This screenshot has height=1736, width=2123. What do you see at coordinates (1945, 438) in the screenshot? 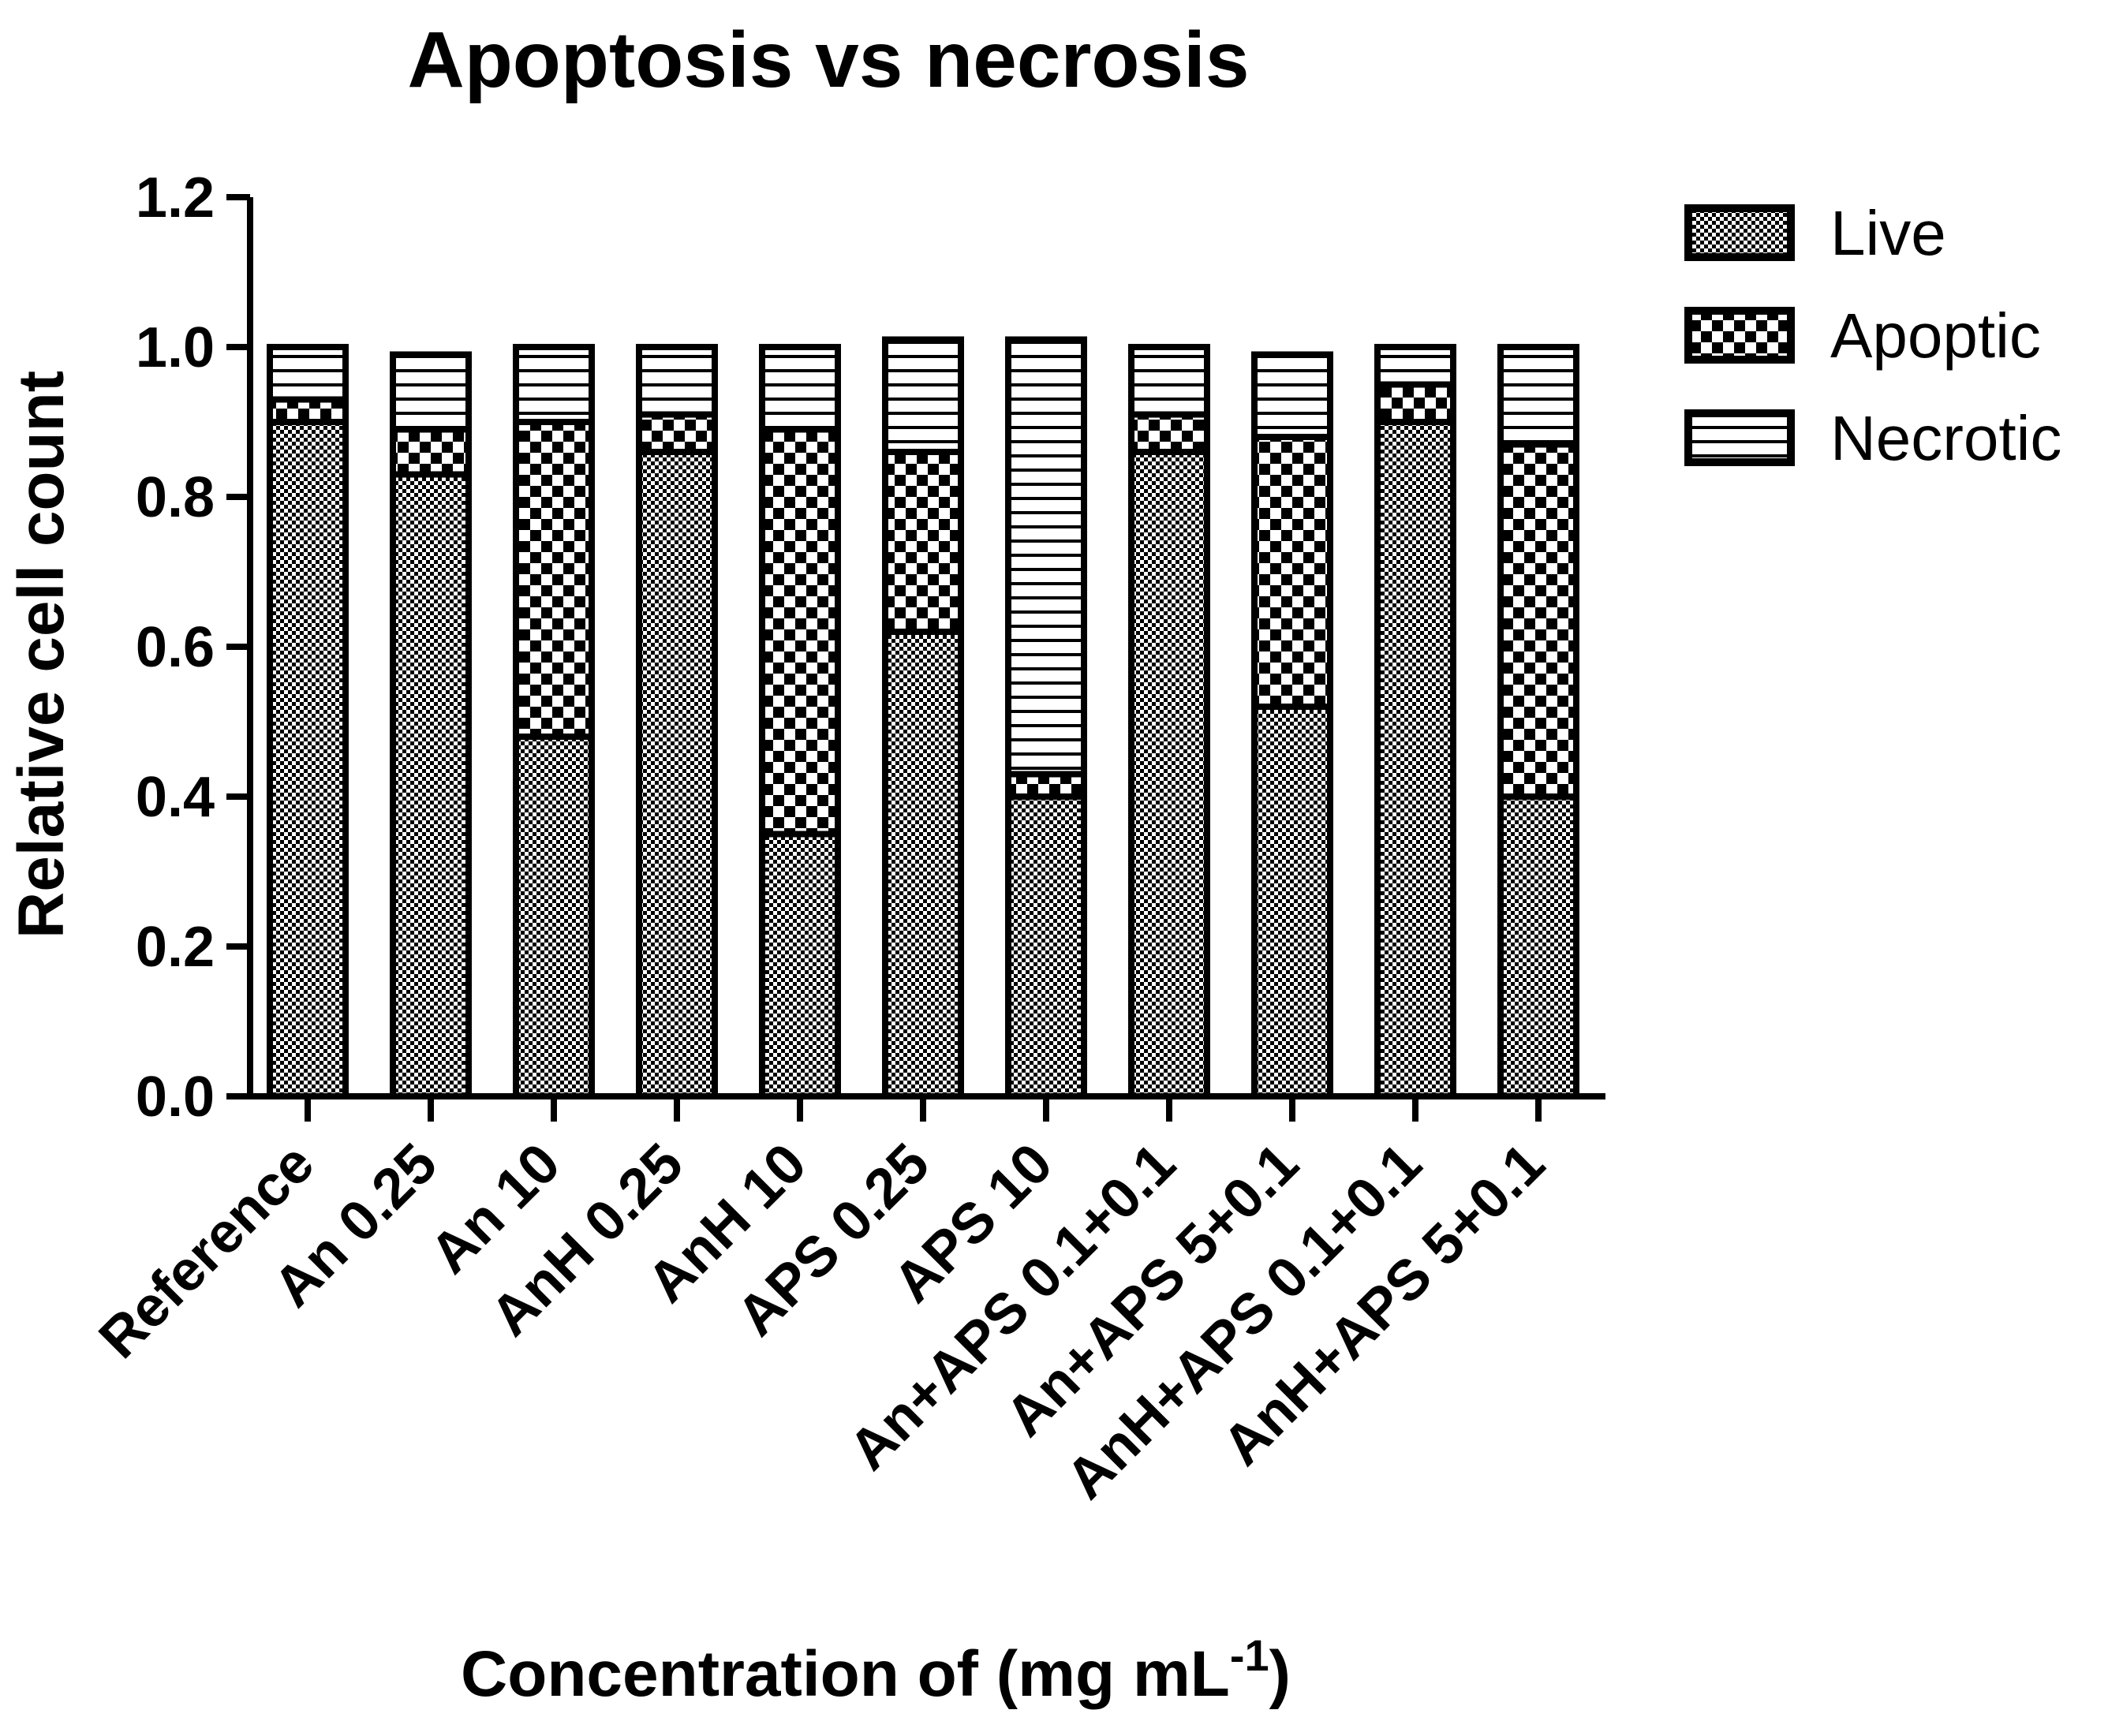
I see `legend-label: Necrotic` at bounding box center [1945, 438].